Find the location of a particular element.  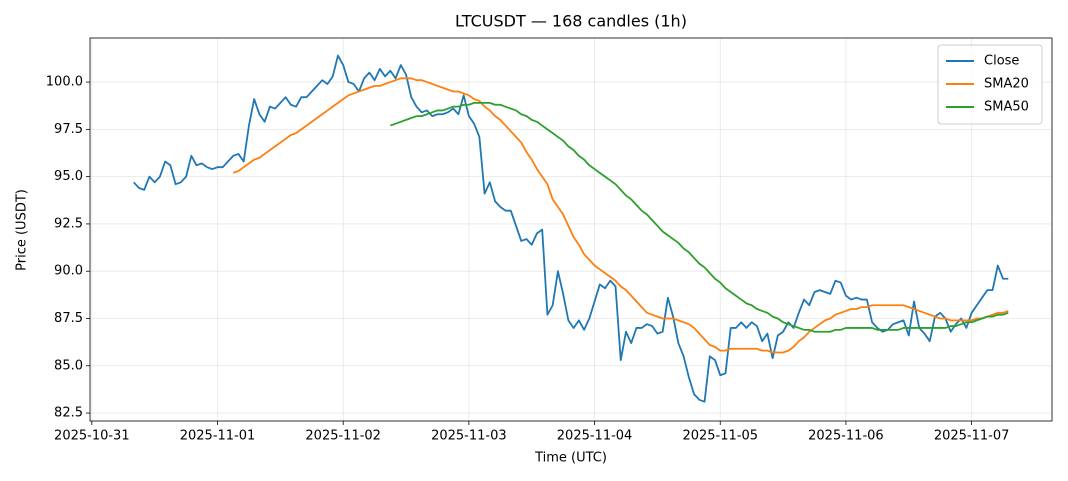

y-axis-label: Price (USDT) is located at coordinates (22, 230).